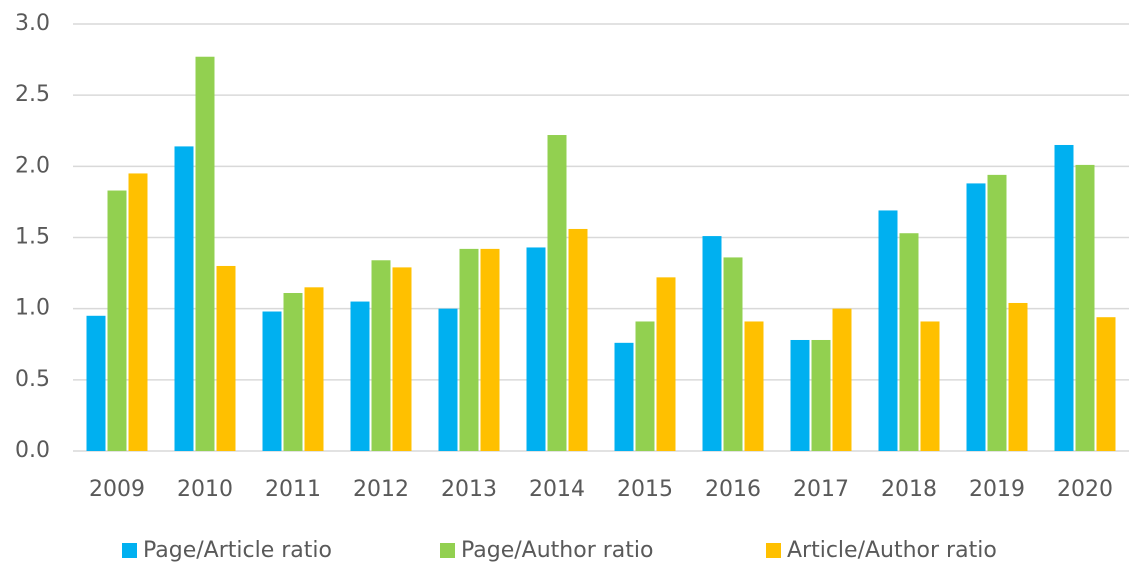  Describe the element at coordinates (469, 489) in the screenshot. I see `x-tick-label: 2013` at that location.